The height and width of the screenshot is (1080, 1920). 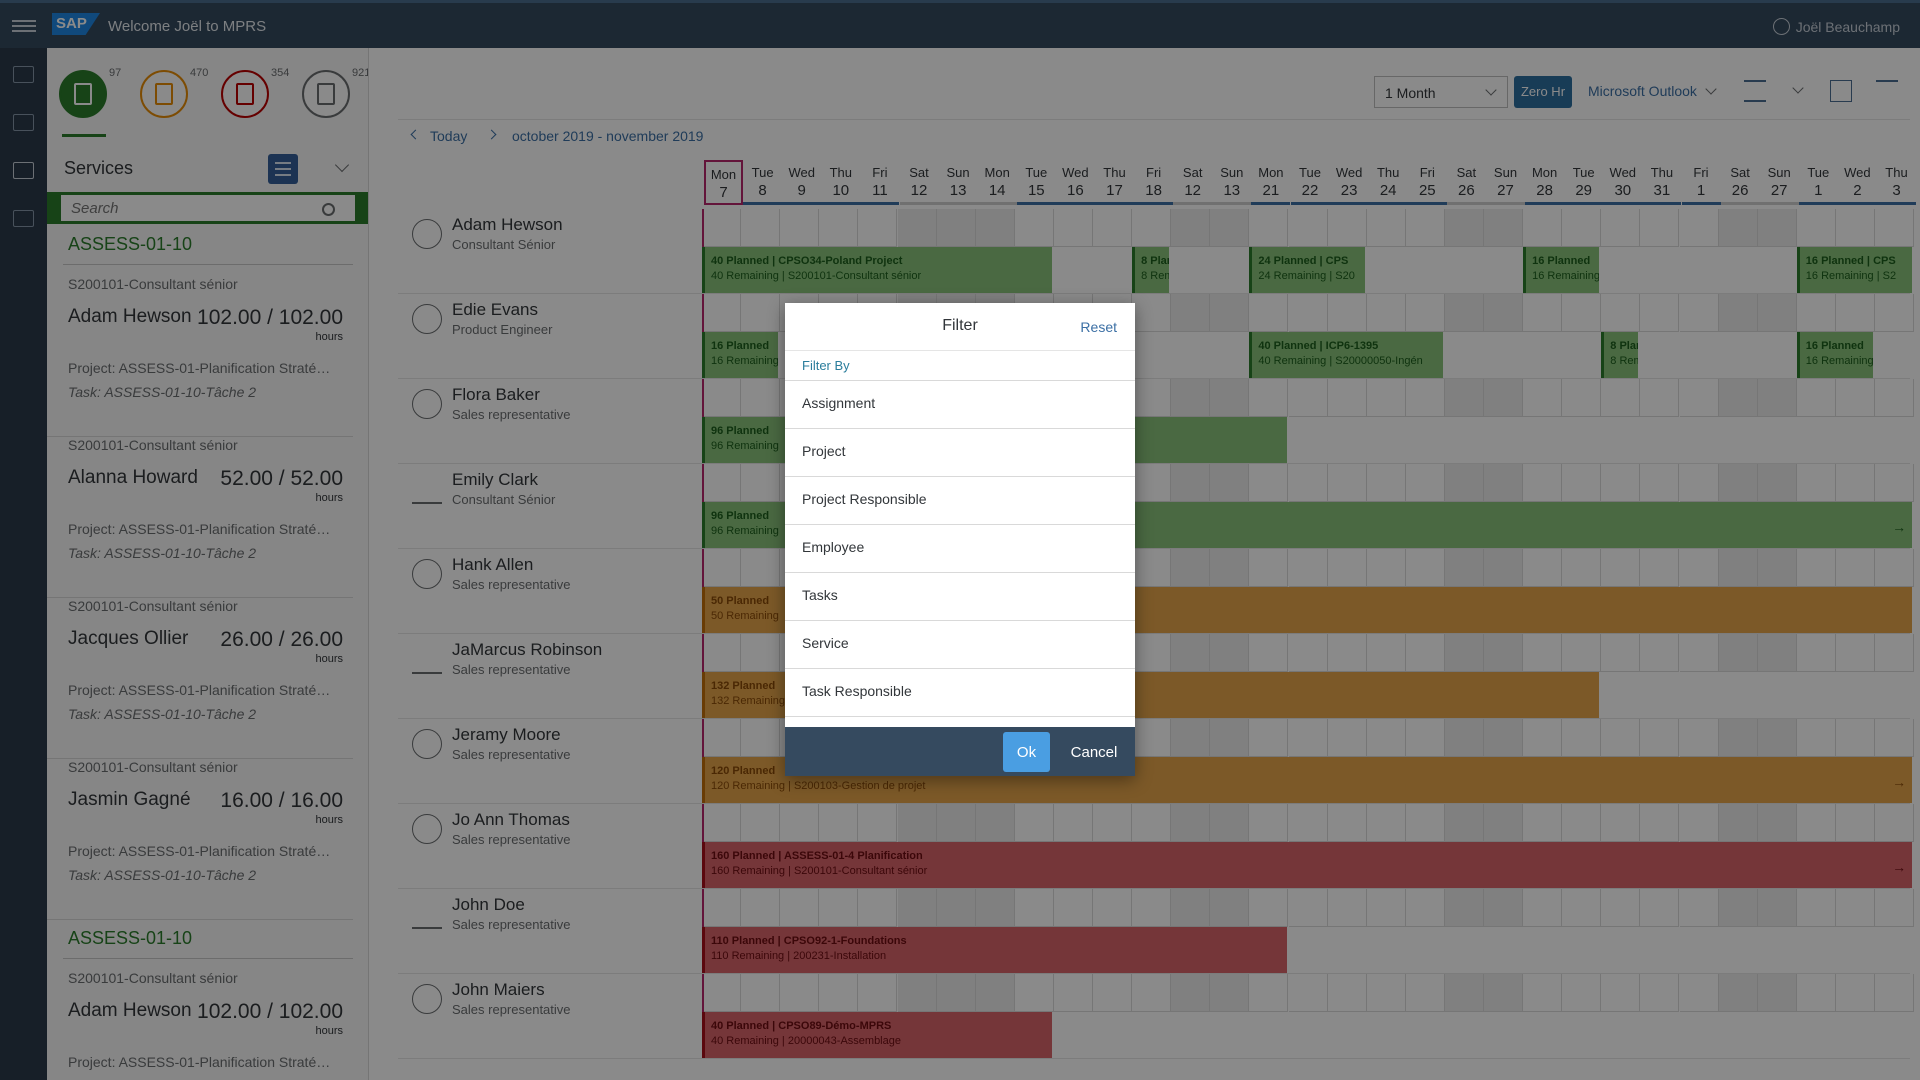 I want to click on outlook-select: Microsoft Outlook, so click(x=1652, y=91).